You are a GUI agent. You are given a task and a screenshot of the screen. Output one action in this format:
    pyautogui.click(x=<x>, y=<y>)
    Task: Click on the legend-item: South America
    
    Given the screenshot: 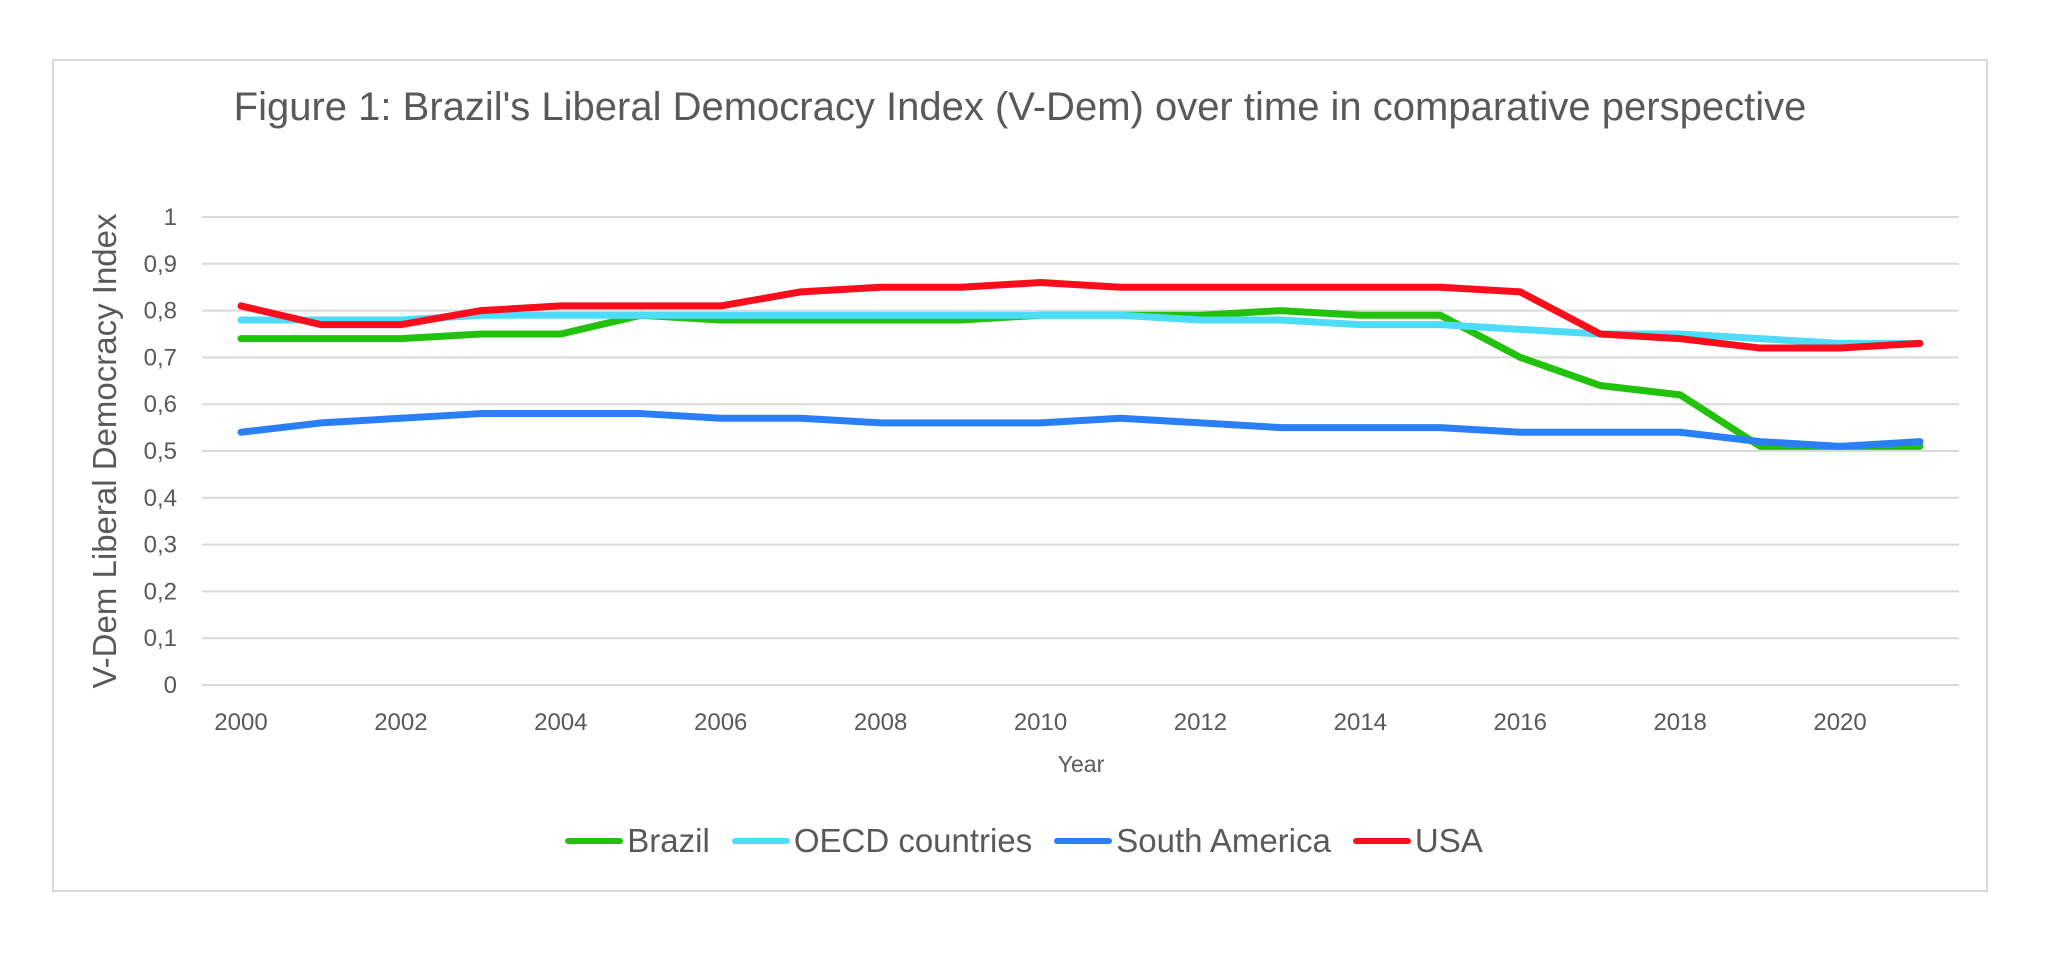 What is the action you would take?
    pyautogui.click(x=1192, y=841)
    